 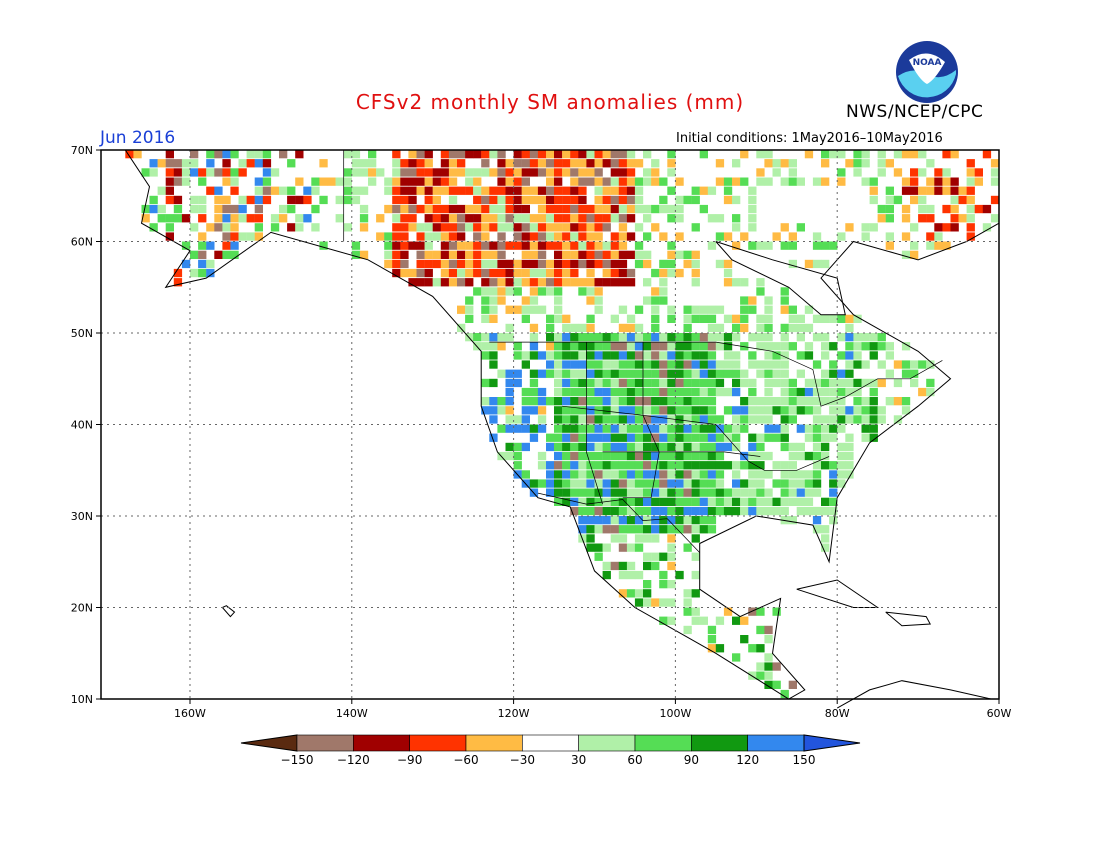 What do you see at coordinates (138, 138) in the screenshot?
I see `forecast-month-label: Jun 2016` at bounding box center [138, 138].